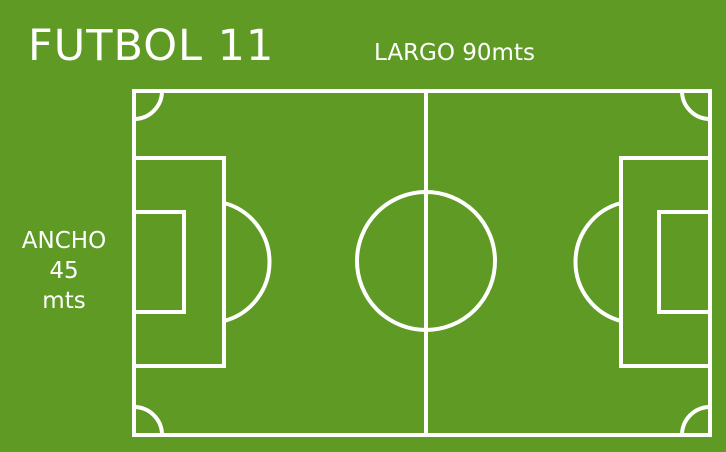 The width and height of the screenshot is (726, 452). I want to click on pitch-width-label: ANCHO 45 mts, so click(64, 271).